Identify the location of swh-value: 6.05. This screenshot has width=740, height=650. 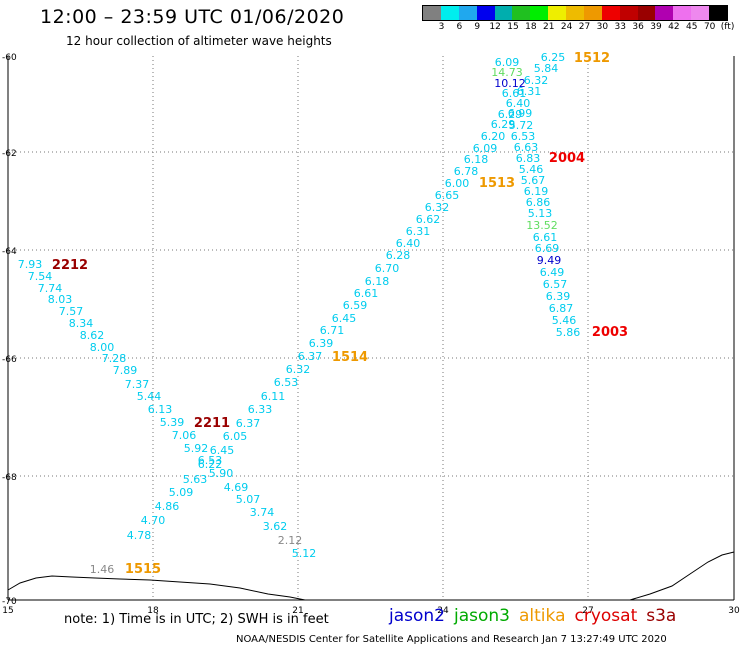
(235, 436).